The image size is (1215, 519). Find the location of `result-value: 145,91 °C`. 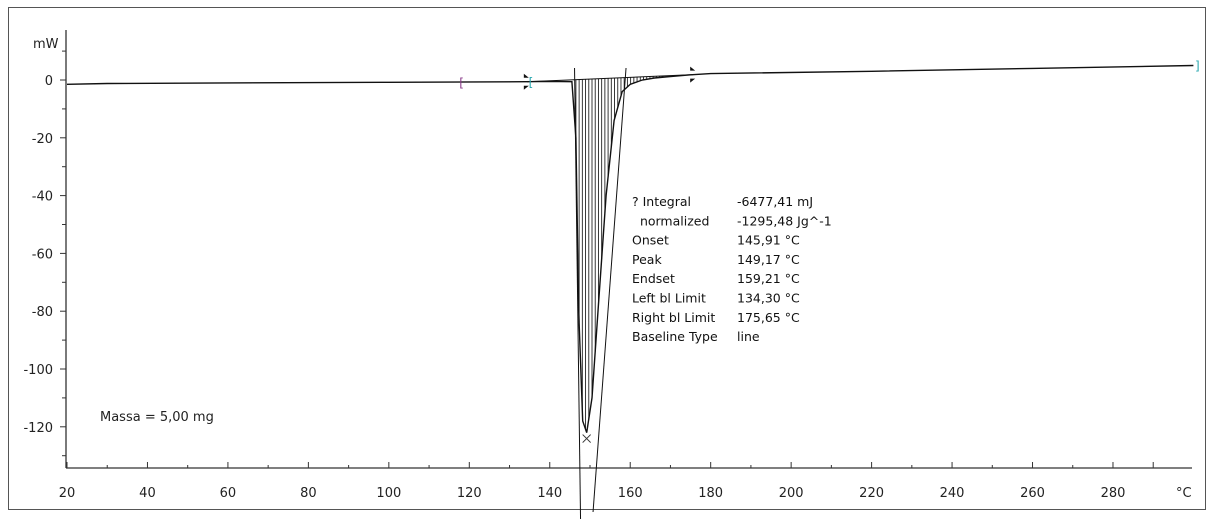

result-value: 145,91 °C is located at coordinates (768, 240).